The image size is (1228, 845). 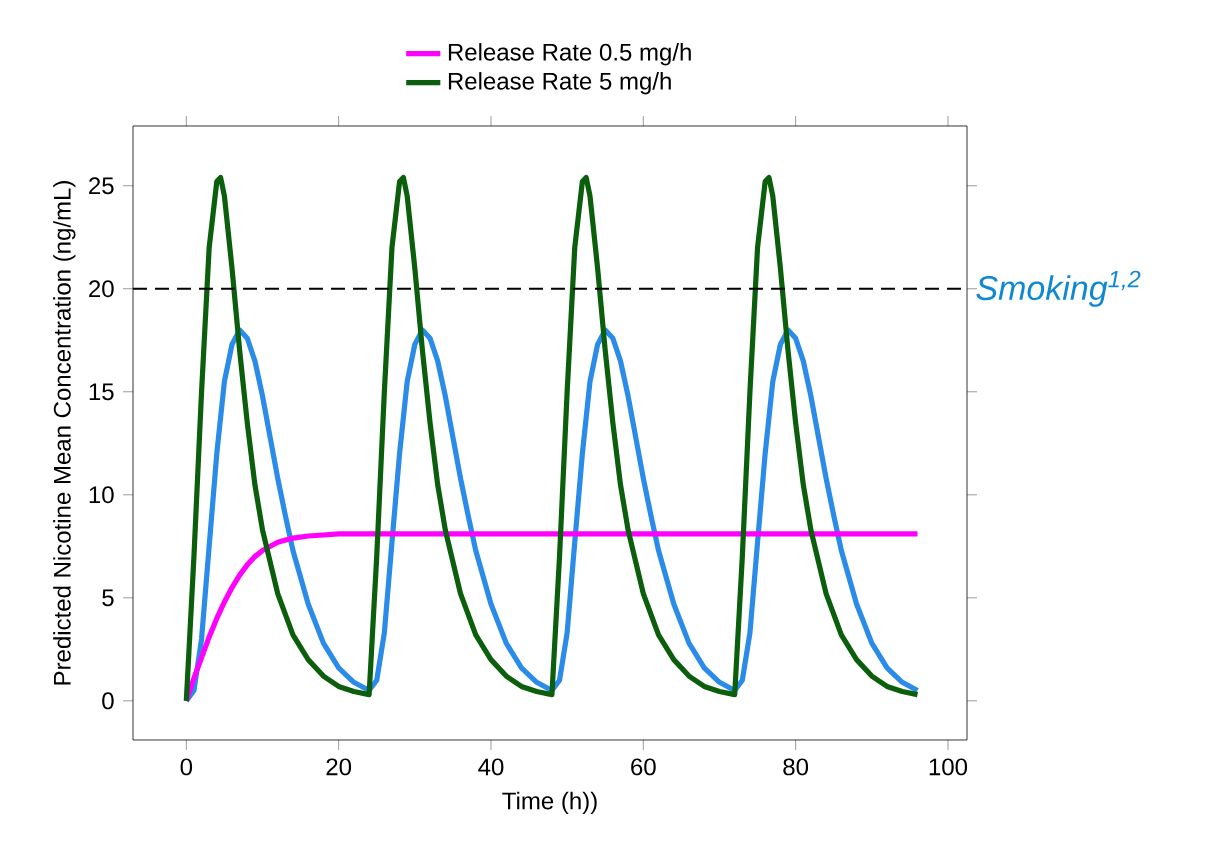 What do you see at coordinates (1058, 288) in the screenshot?
I see `ref-line-label: Smoking$^{1,2}$` at bounding box center [1058, 288].